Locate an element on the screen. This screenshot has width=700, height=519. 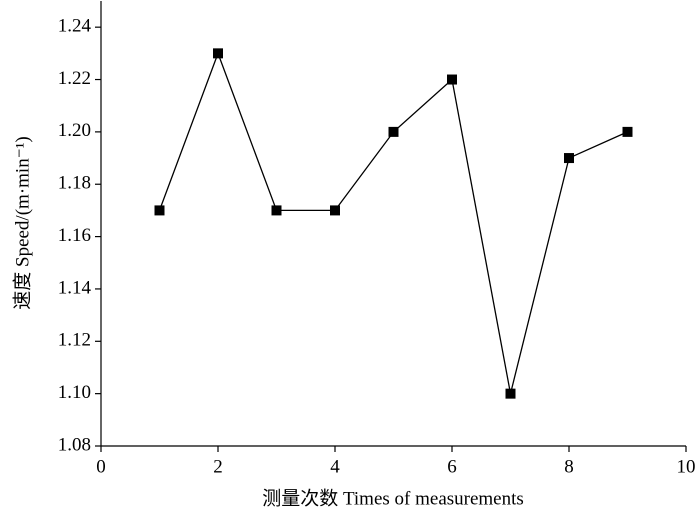
y-tick-label: 1.10 is located at coordinates (74, 392).